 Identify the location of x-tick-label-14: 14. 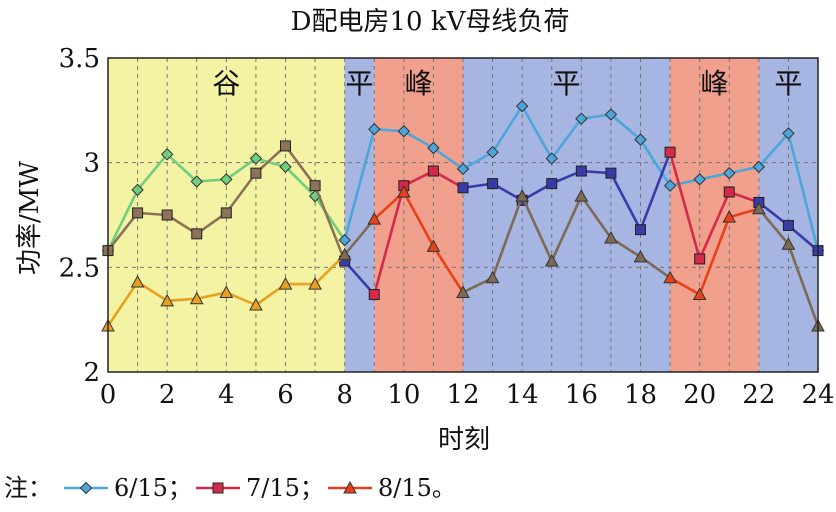
(522, 395).